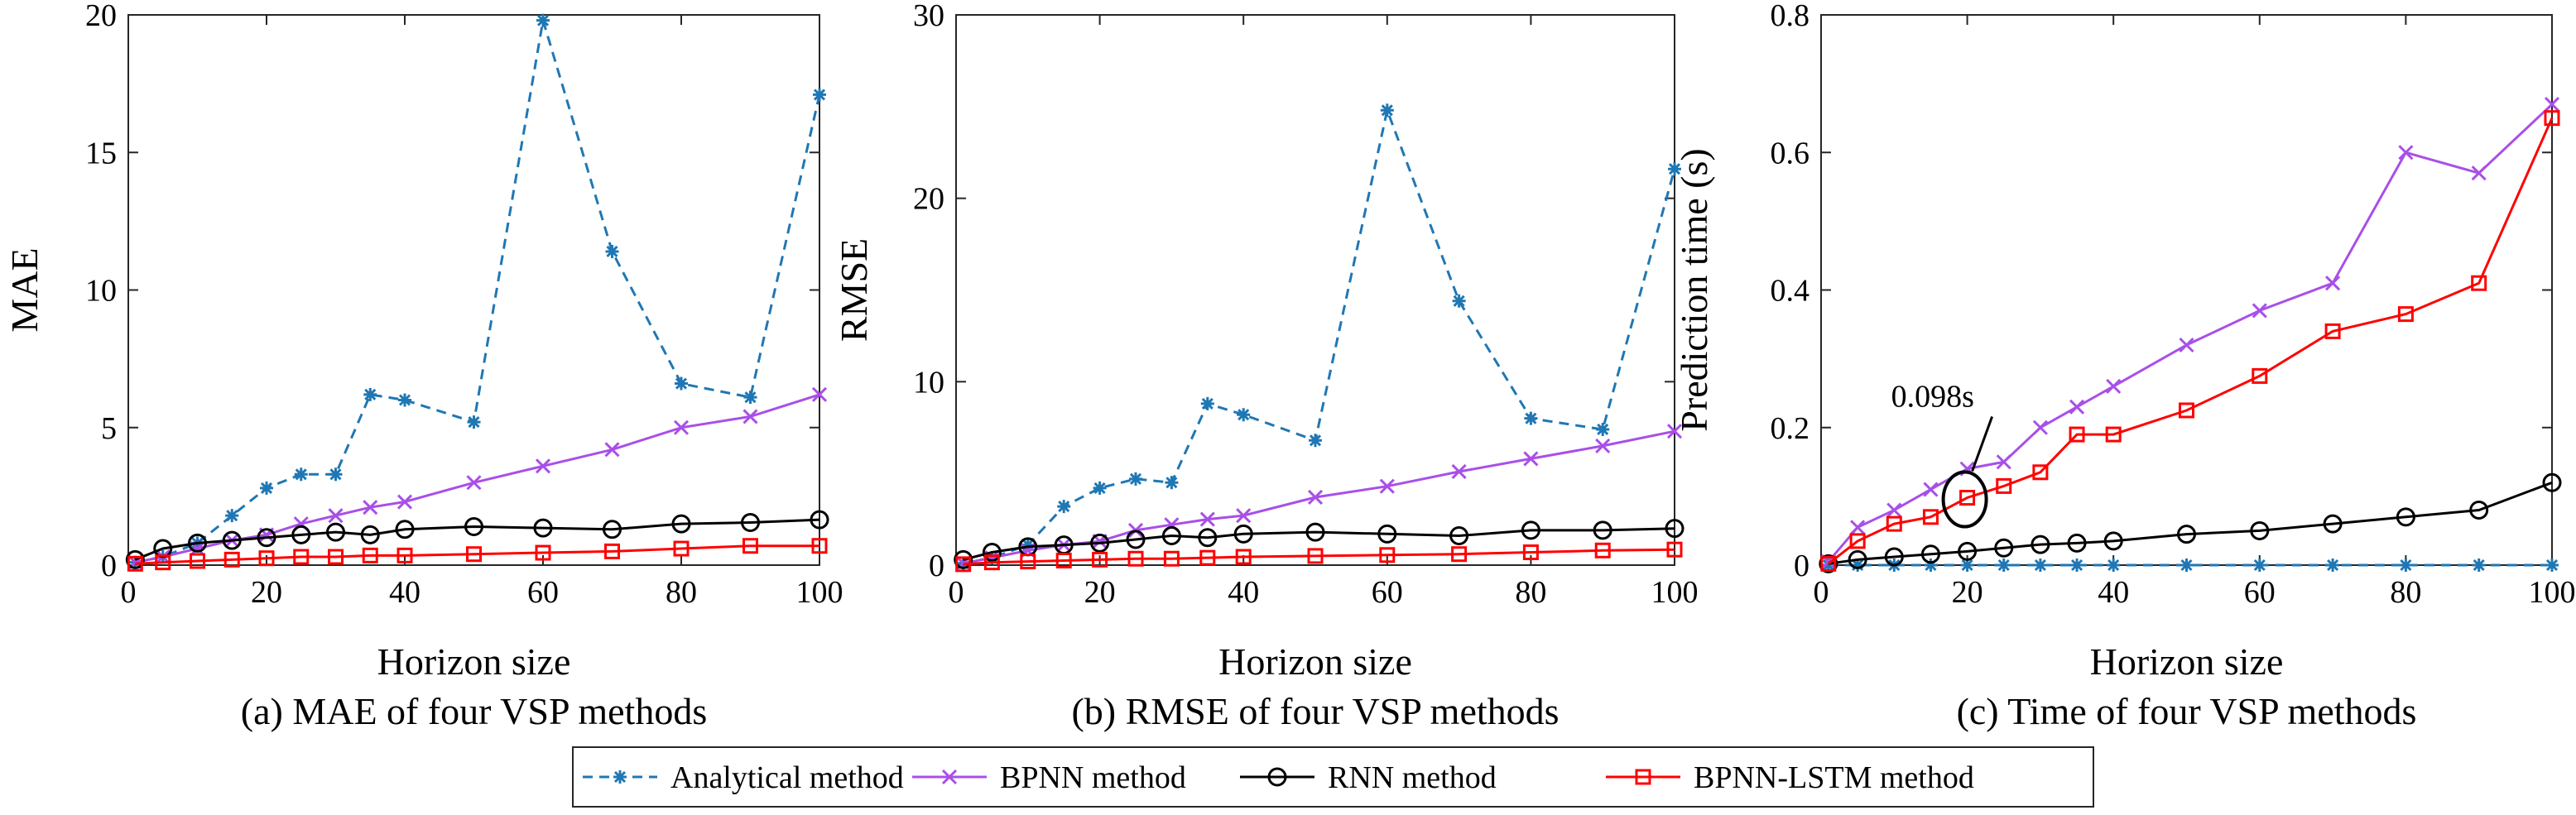  What do you see at coordinates (2187, 661) in the screenshot?
I see `time-x-axis-label: Horizon size` at bounding box center [2187, 661].